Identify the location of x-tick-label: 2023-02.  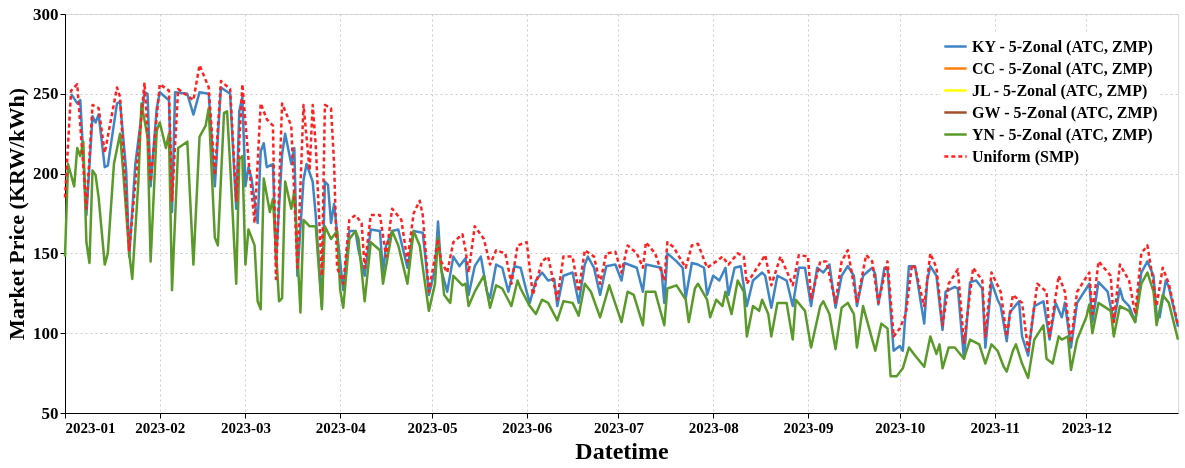
(160, 427).